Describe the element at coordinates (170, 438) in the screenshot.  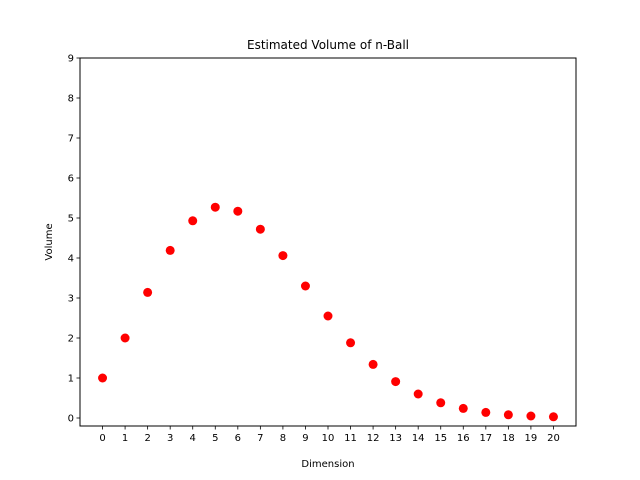
I see `x-tick-label: 3` at that location.